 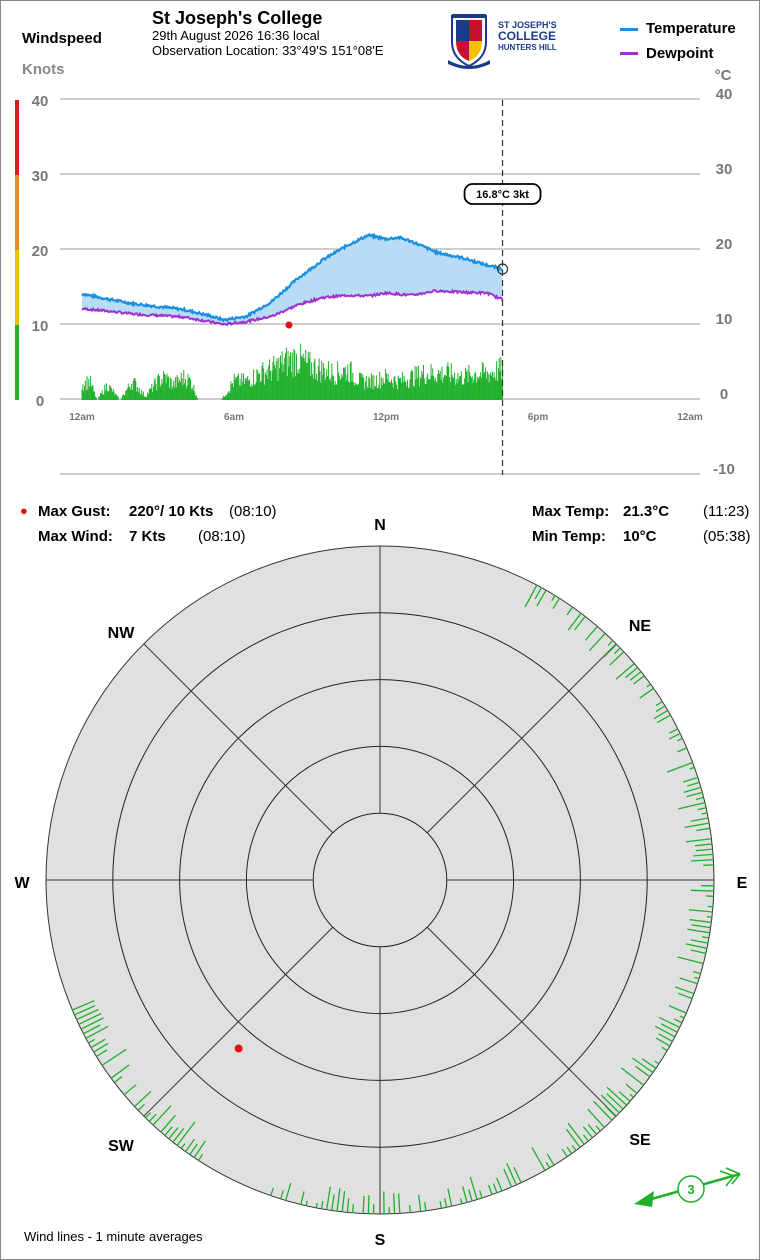 What do you see at coordinates (40, 101) in the screenshot?
I see `wind-axis-tick-label: 40` at bounding box center [40, 101].